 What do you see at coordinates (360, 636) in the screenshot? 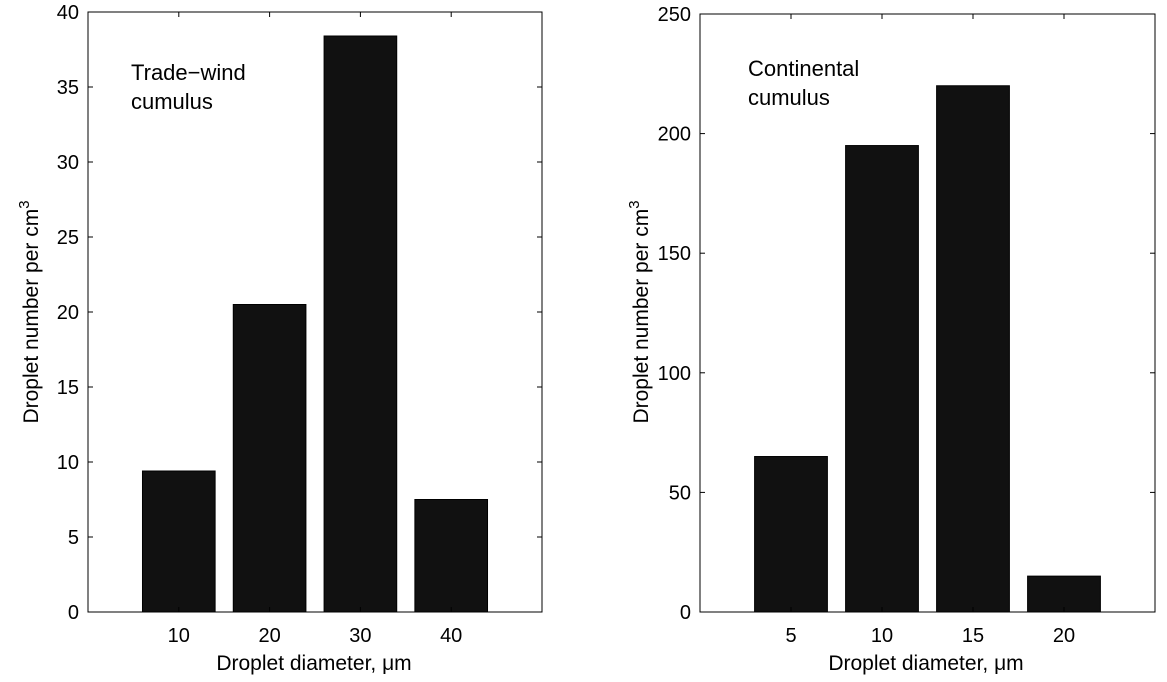
I see `x-tick-label: 30` at bounding box center [360, 636].